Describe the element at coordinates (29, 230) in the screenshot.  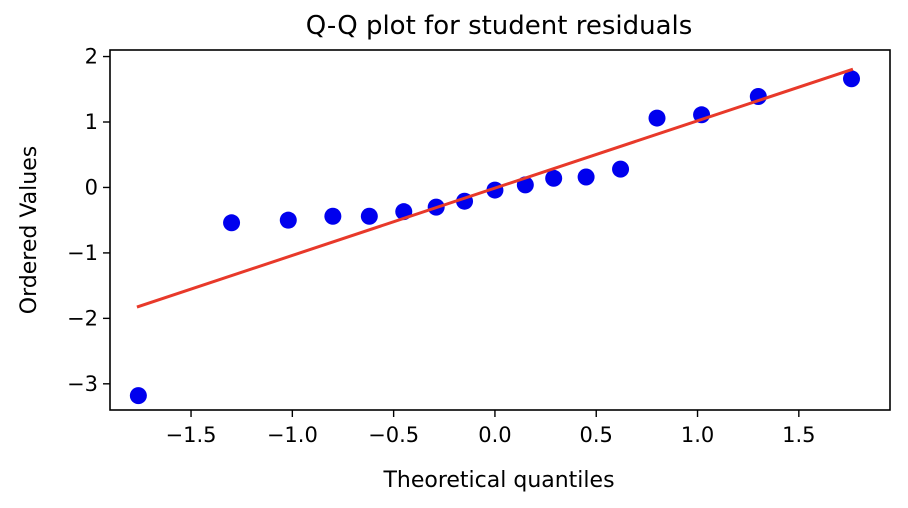
I see `y-axis-label: Ordered Values` at that location.